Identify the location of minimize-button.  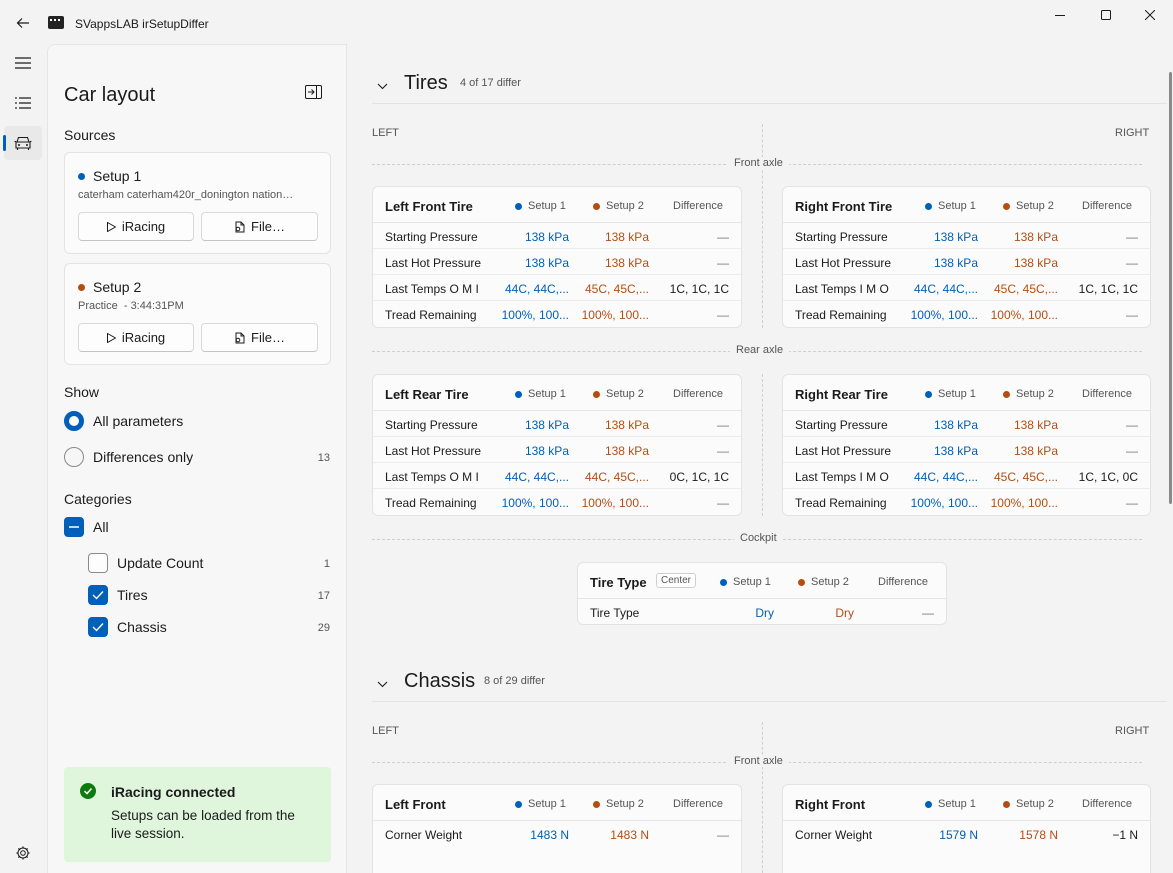
(1060, 15).